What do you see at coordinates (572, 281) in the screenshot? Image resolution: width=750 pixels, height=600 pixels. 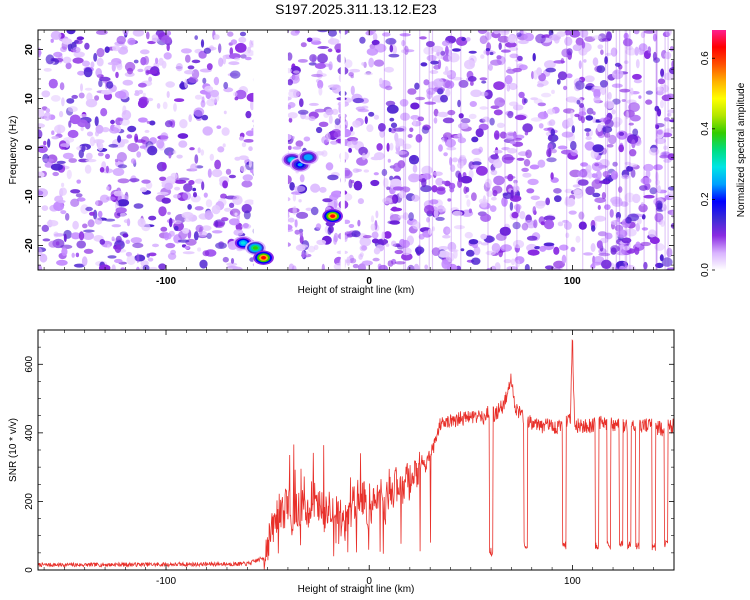 I see `x-tick-label: 100` at bounding box center [572, 281].